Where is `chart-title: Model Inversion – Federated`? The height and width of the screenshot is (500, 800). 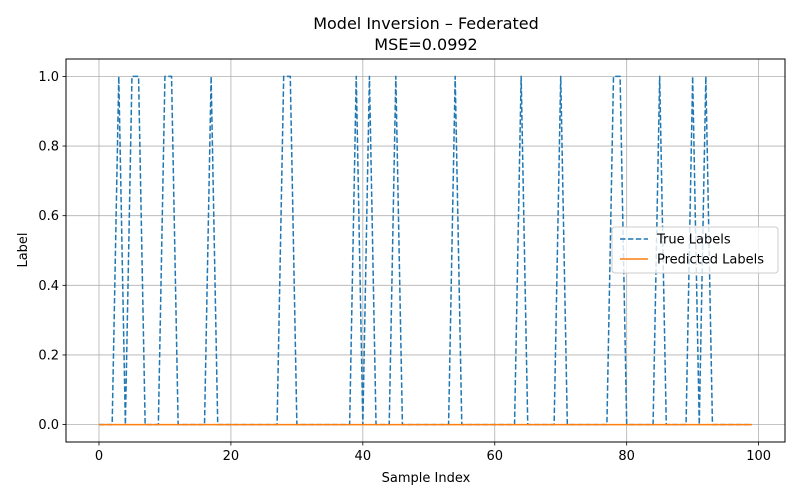
chart-title: Model Inversion – Federated is located at coordinates (426, 23).